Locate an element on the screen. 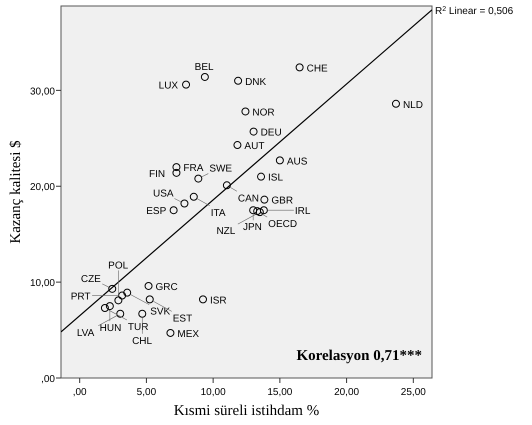 This screenshot has height=425, width=532. annotation: LUX is located at coordinates (168, 86).